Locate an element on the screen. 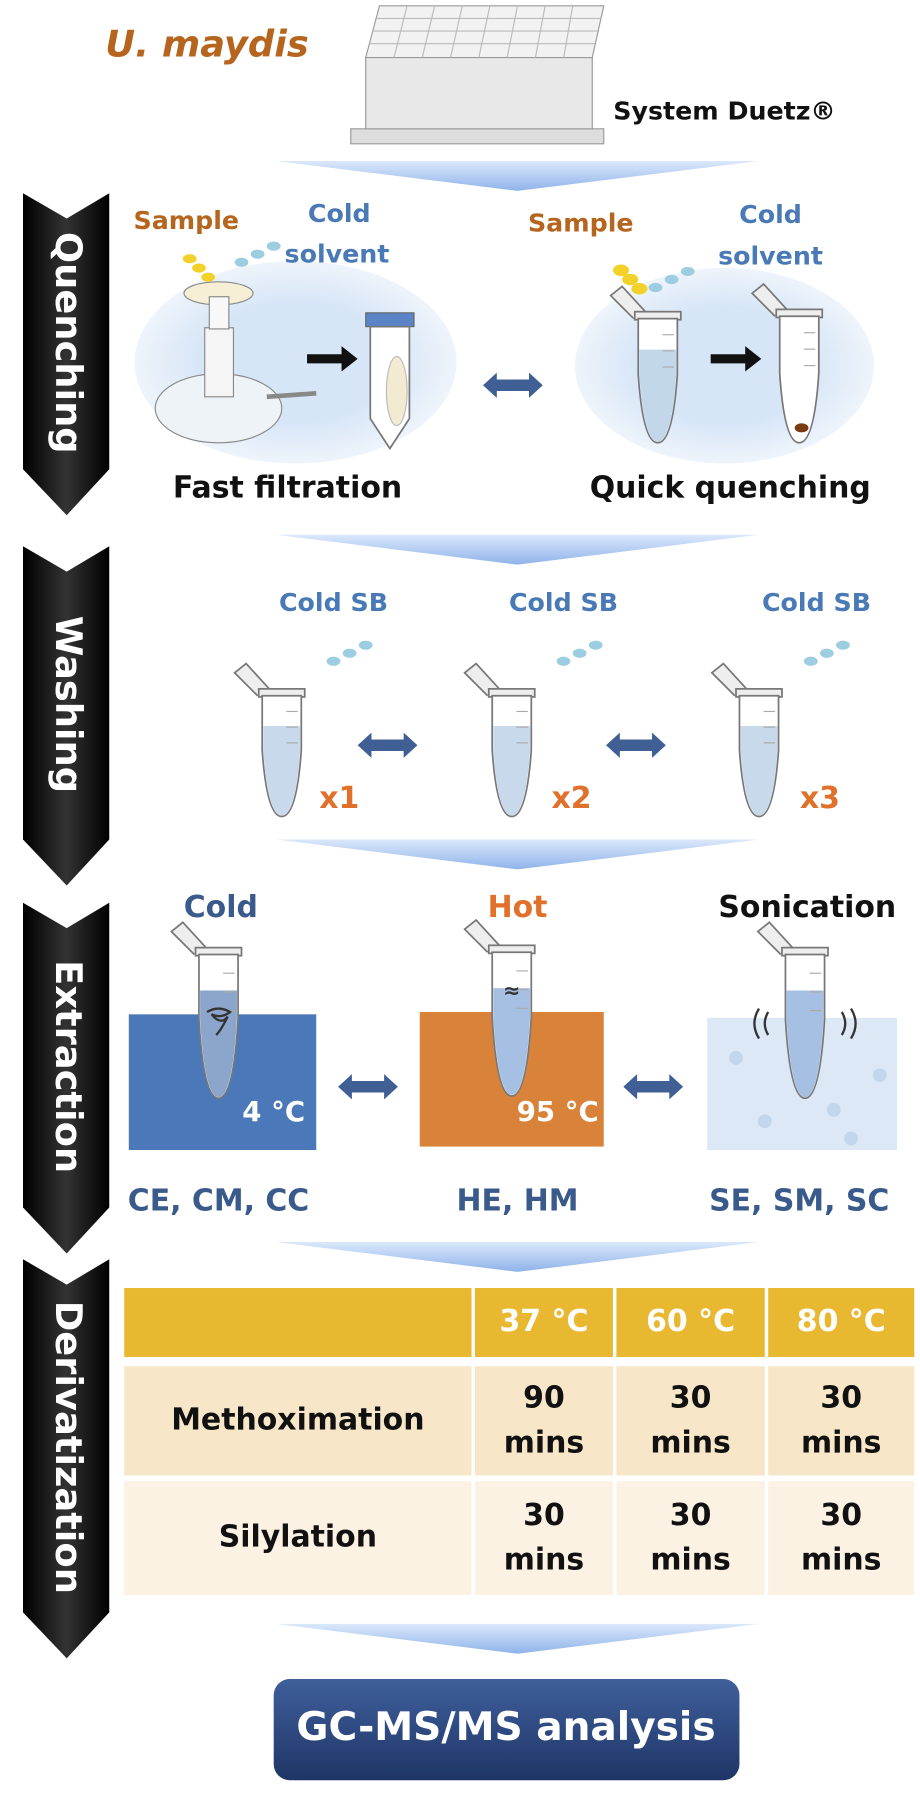 Image resolution: width=920 pixels, height=1809 pixels. label: Sample is located at coordinates (187, 220).